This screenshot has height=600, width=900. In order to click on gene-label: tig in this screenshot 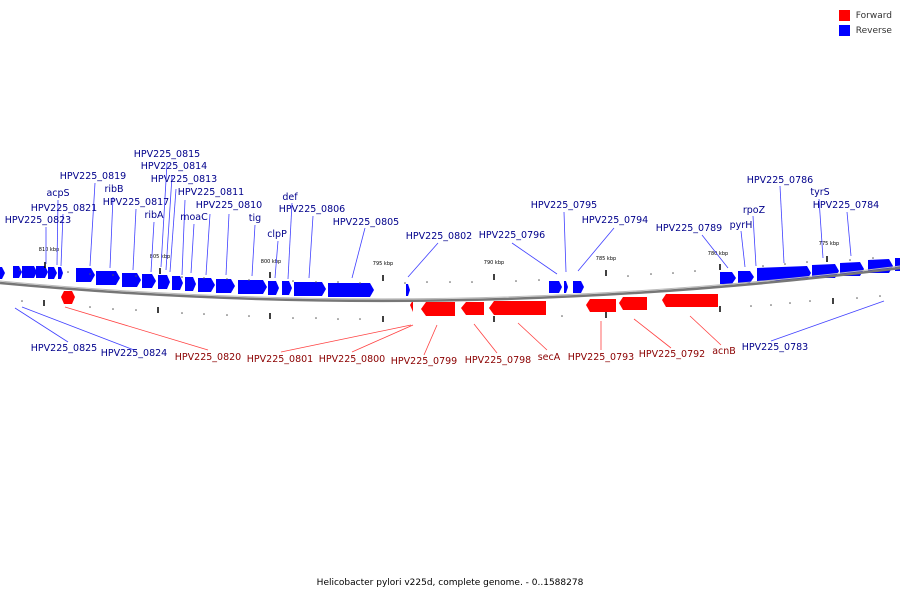, I will do `click(255, 218)`.